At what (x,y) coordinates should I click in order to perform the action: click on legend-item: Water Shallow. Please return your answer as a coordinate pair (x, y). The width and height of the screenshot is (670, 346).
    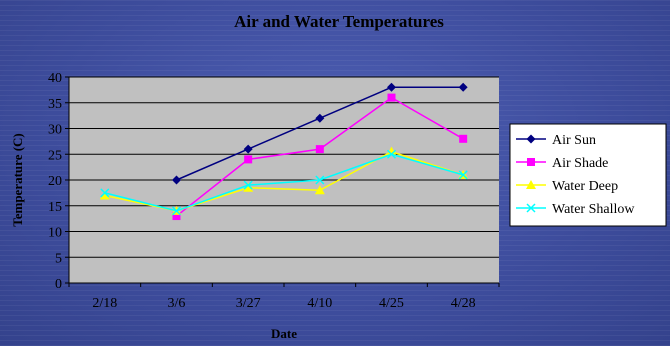
    Looking at the image, I should click on (575, 209).